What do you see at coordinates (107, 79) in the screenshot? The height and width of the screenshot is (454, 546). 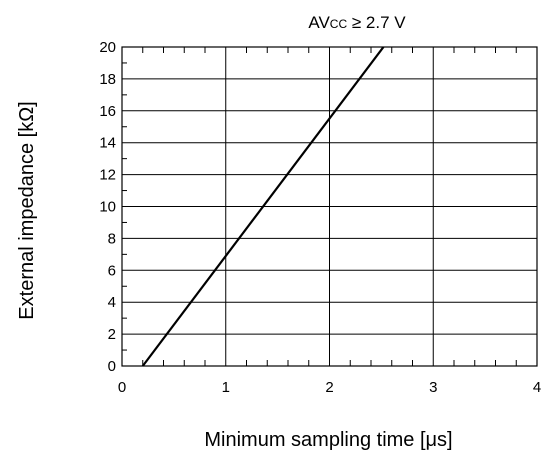 I see `y-tick-label: 18` at bounding box center [107, 79].